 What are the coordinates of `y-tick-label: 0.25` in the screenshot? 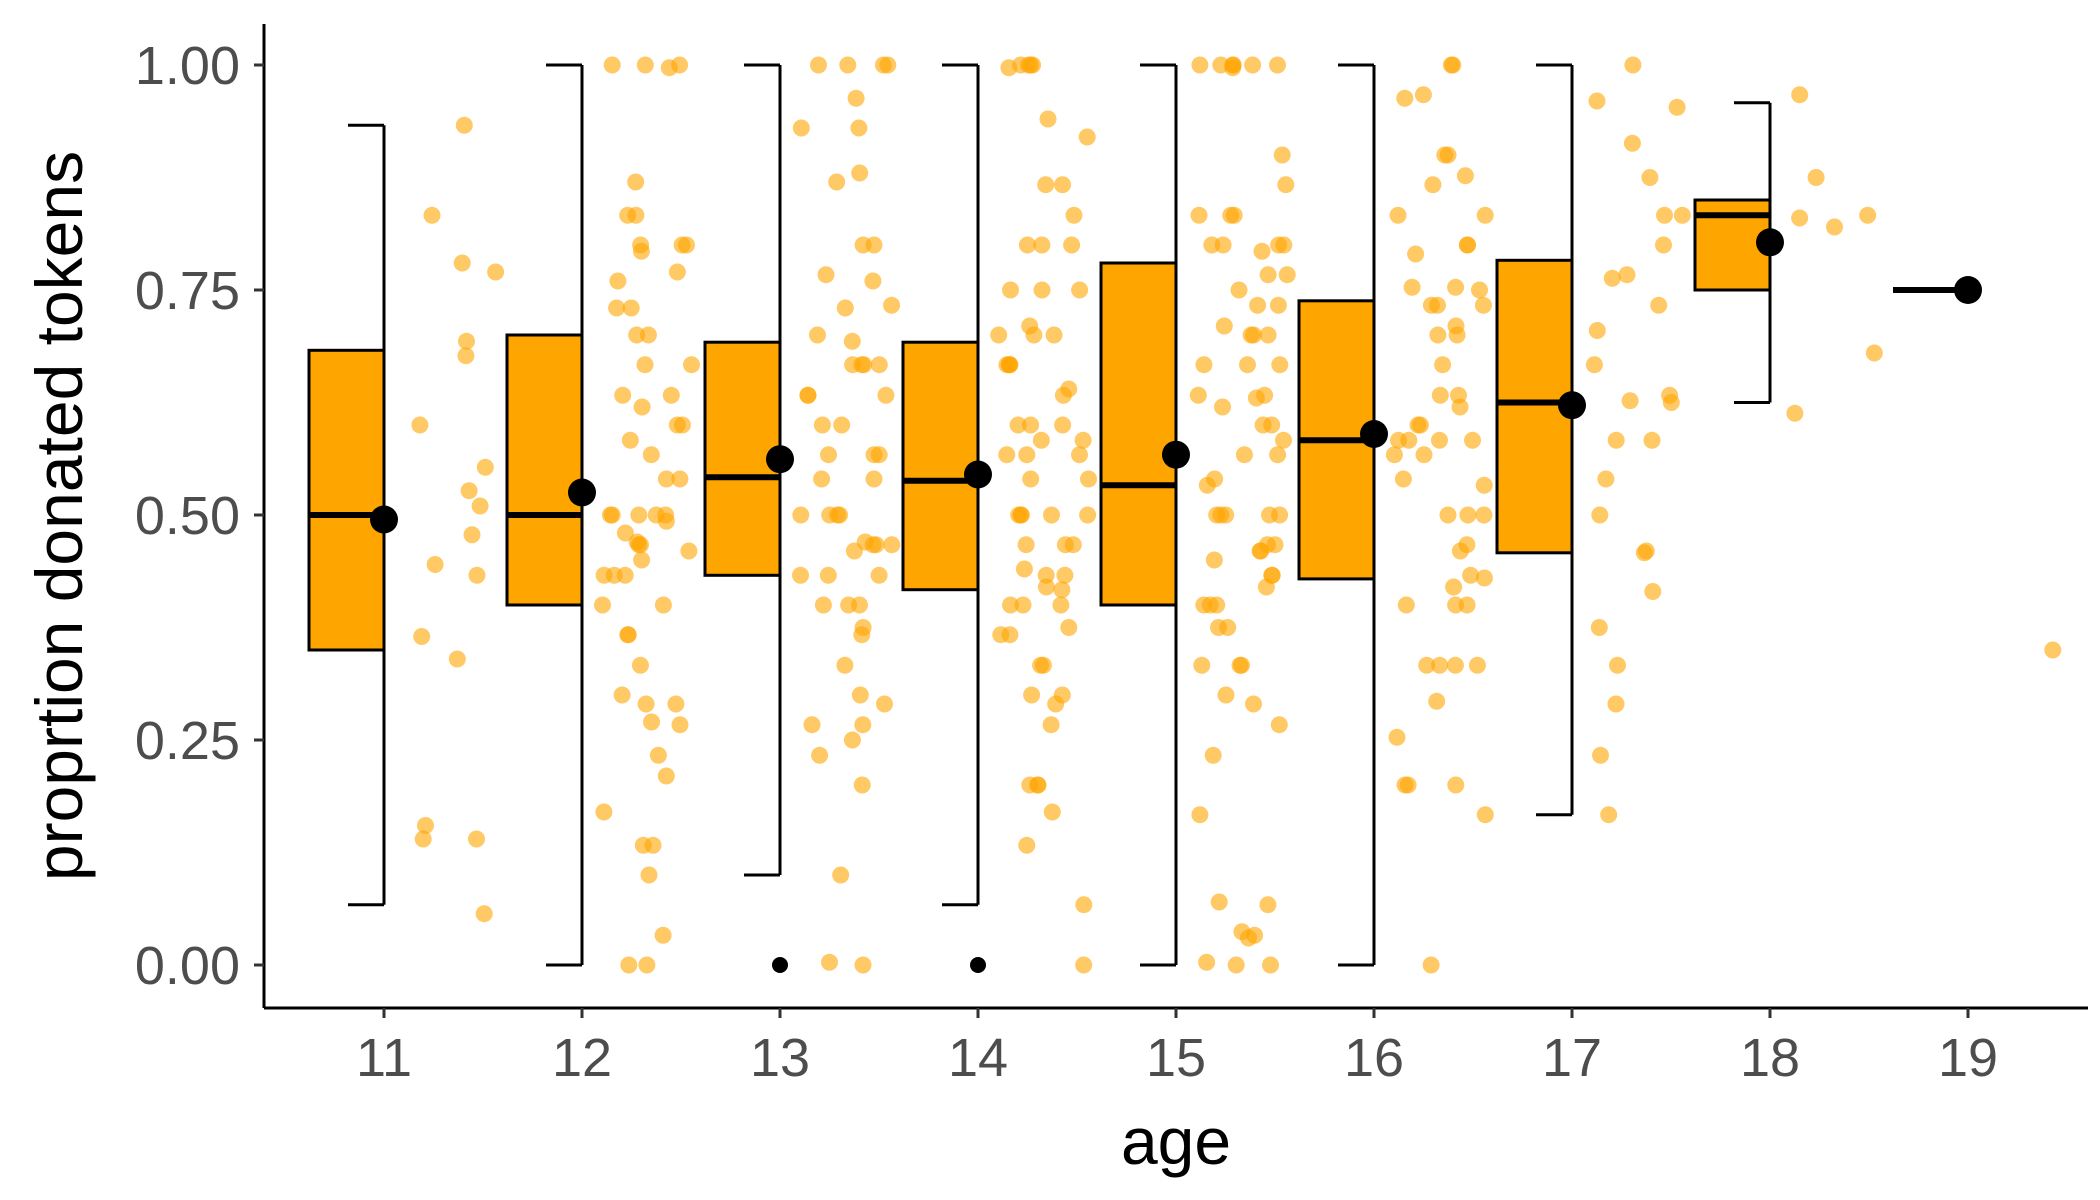 It's located at (187, 741).